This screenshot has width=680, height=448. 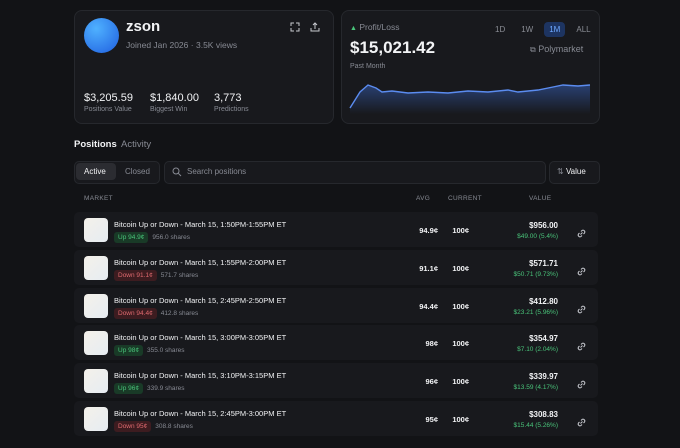 What do you see at coordinates (108, 98) in the screenshot?
I see `stat-value: $3,205.59` at bounding box center [108, 98].